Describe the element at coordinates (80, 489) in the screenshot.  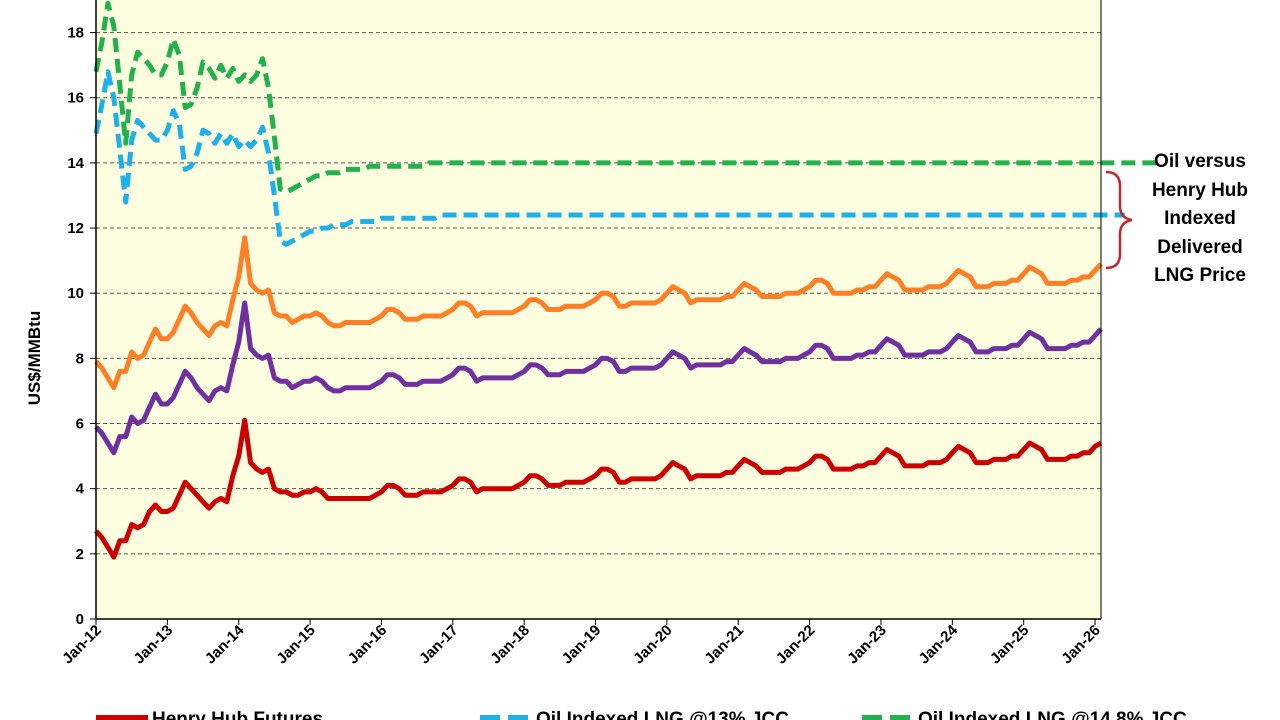
I see `y-tick-label: 4` at that location.